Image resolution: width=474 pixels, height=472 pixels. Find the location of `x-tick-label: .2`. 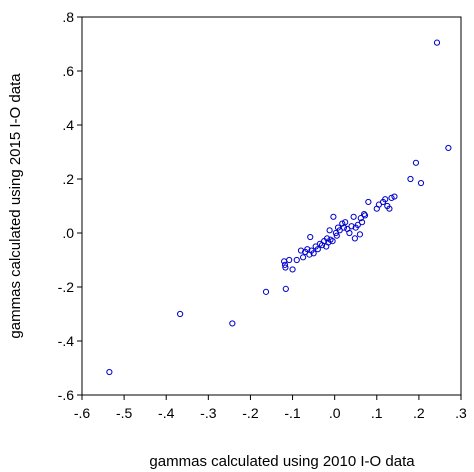

x-tick-label: .2 is located at coordinates (419, 413).